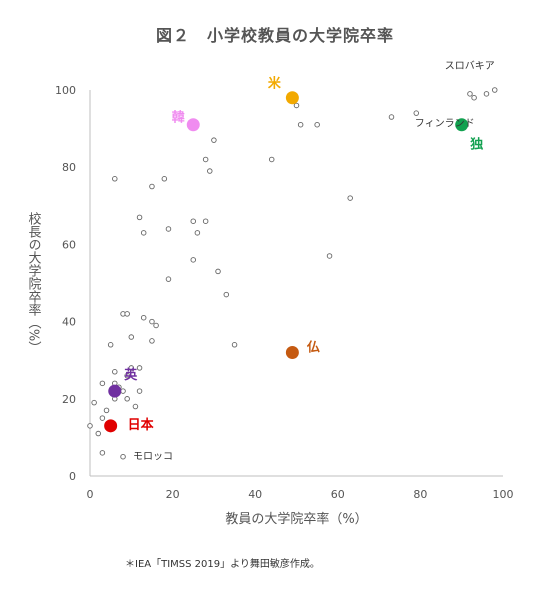 The image size is (550, 595). What do you see at coordinates (420, 494) in the screenshot?
I see `x-tick-label: 80` at bounding box center [420, 494].